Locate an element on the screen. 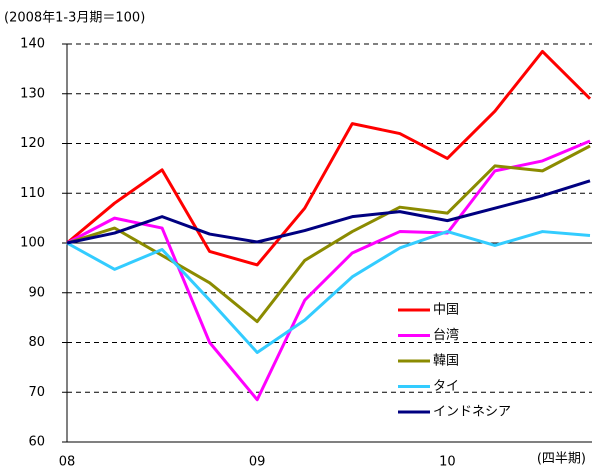 This screenshot has height=473, width=592. legend-label: 台湾 is located at coordinates (446, 335).